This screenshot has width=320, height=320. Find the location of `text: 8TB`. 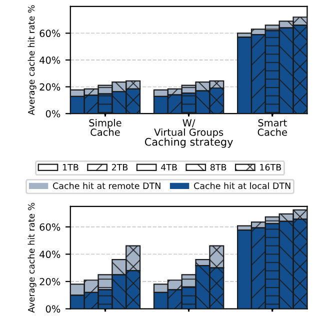

text: 8TB is located at coordinates (218, 167).